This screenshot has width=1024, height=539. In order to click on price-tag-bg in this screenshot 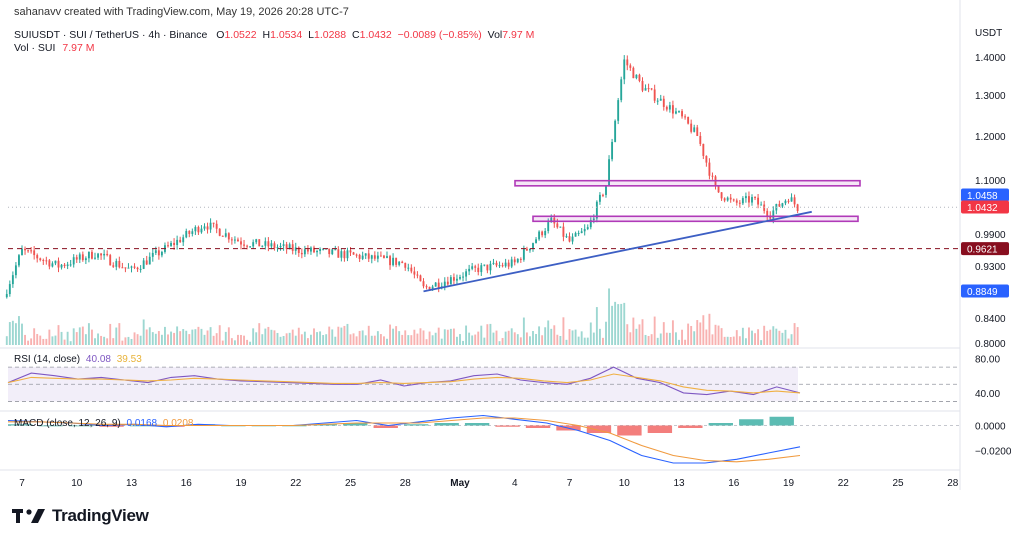, I will do `click(985, 291)`.